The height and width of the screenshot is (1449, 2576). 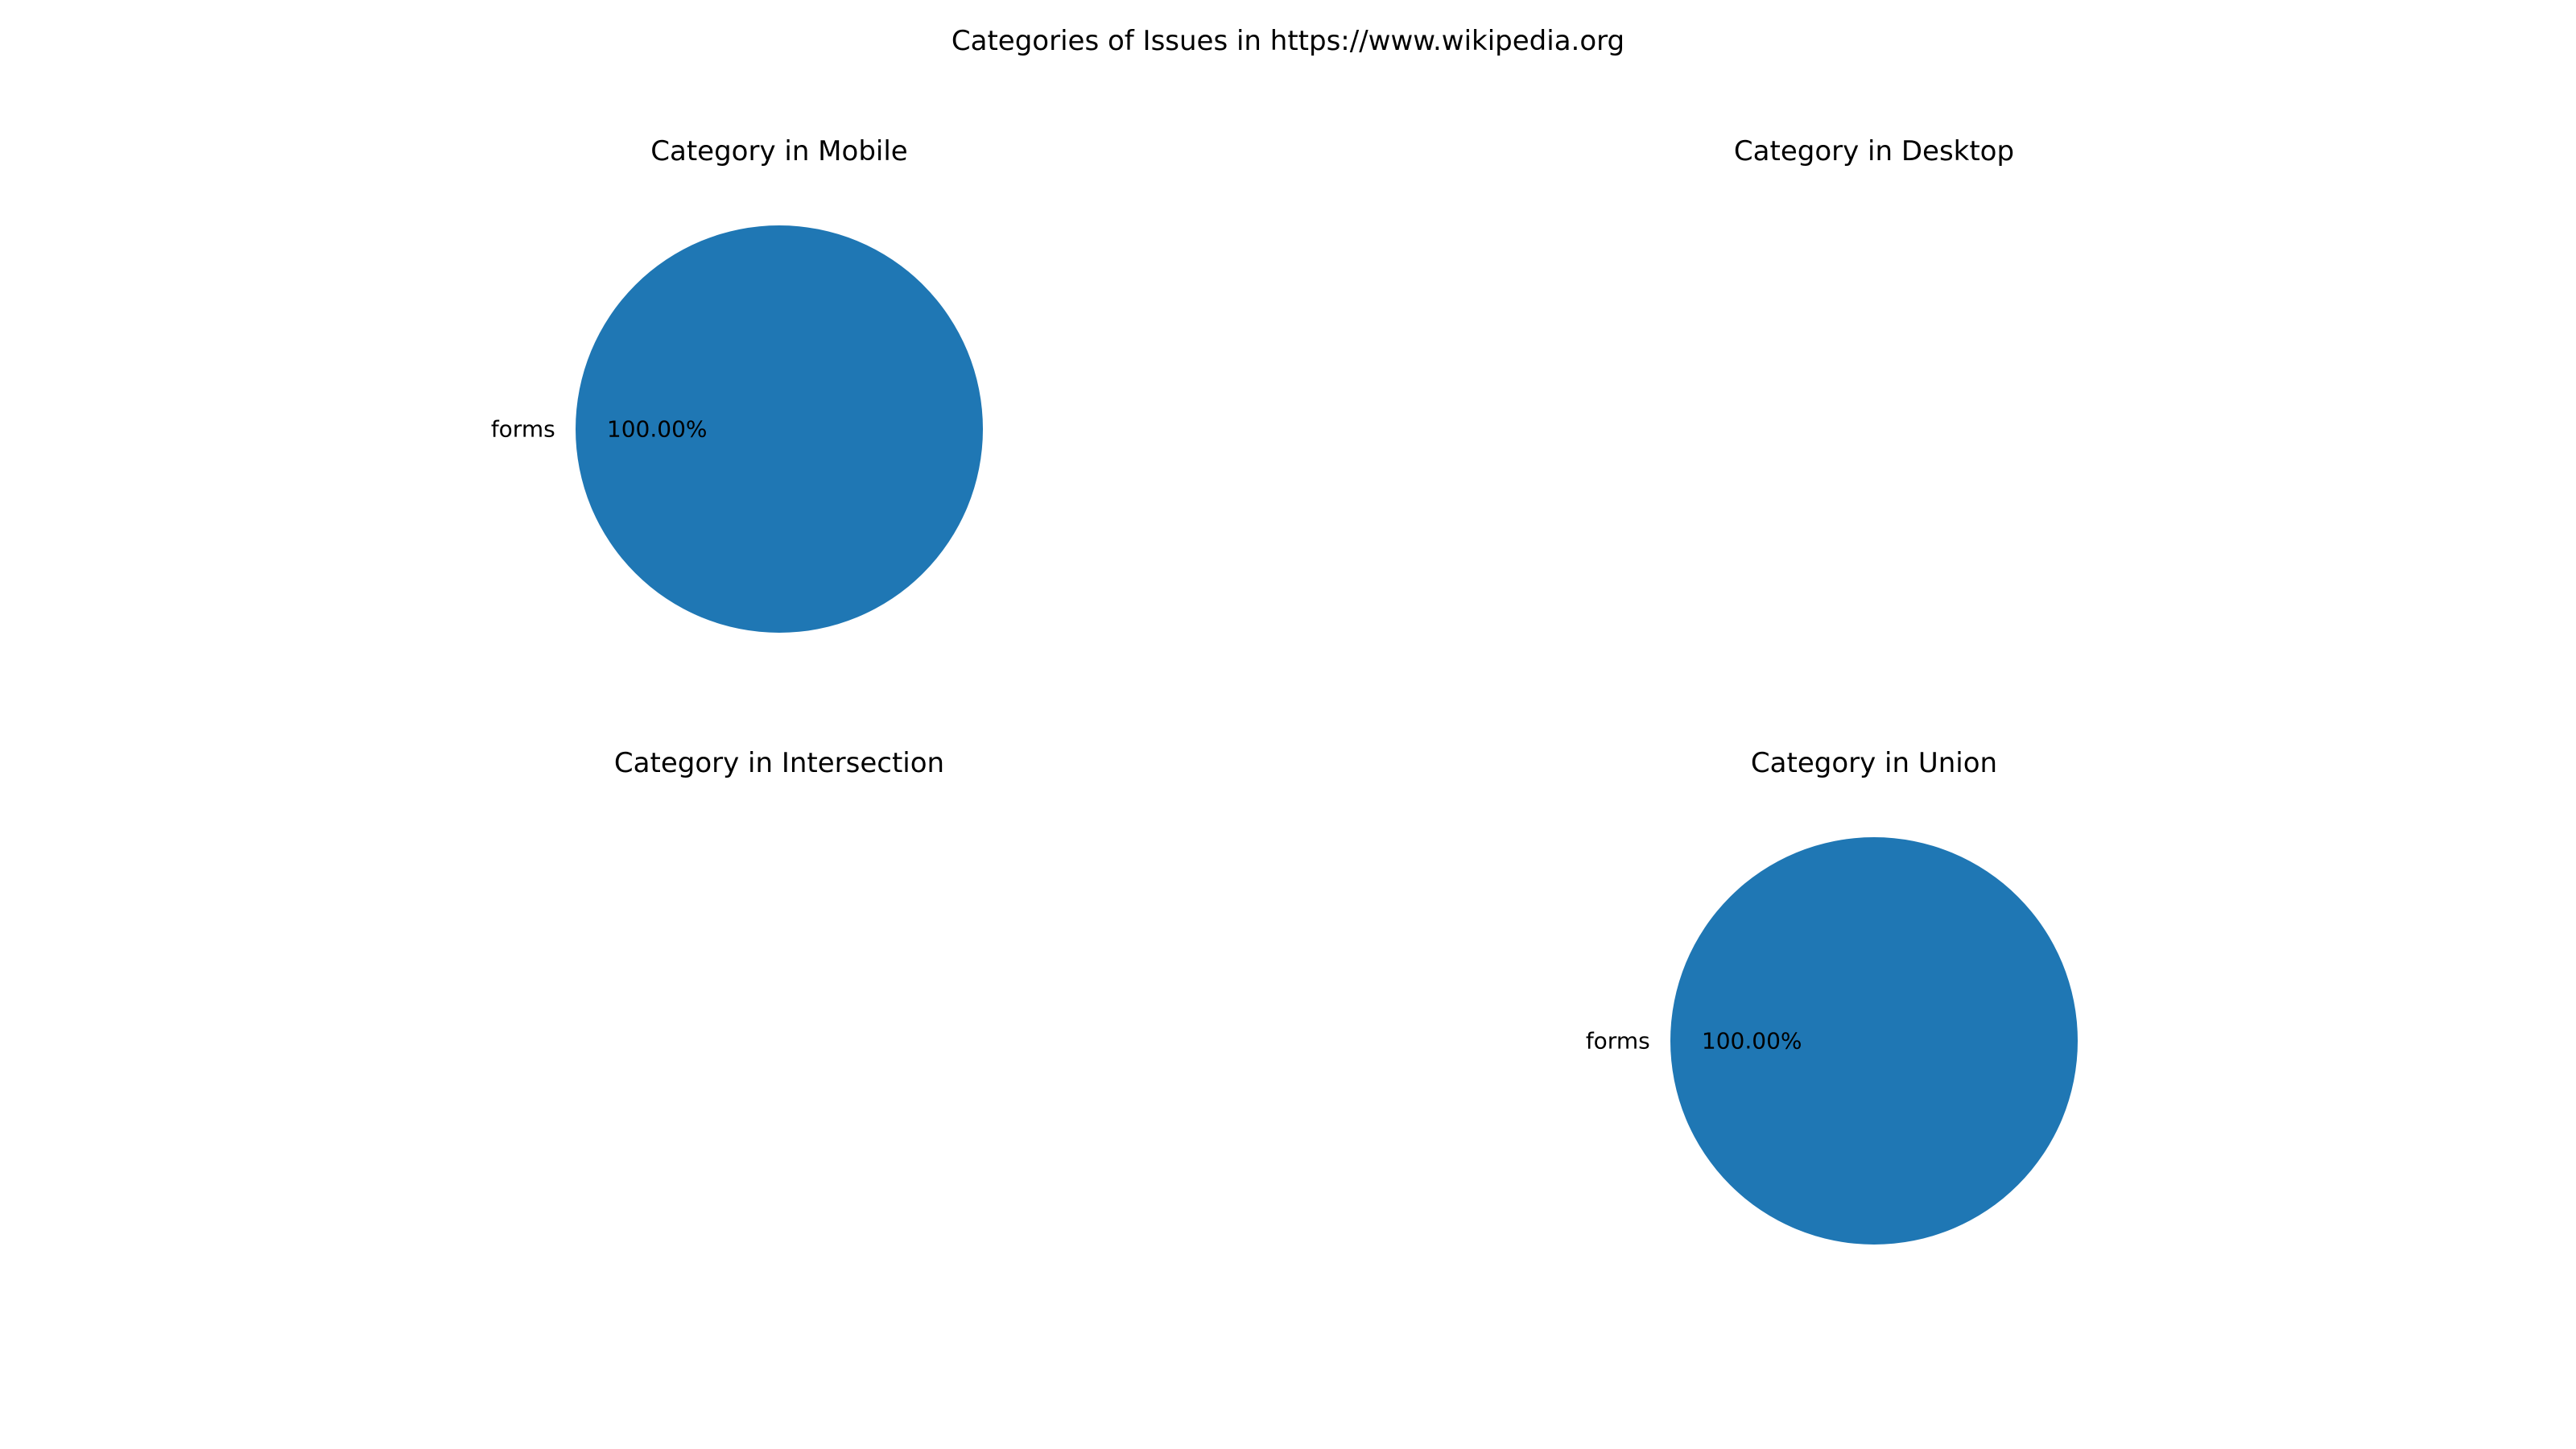 I want to click on chart-title-desktop: Category in Desktop, so click(x=1874, y=151).